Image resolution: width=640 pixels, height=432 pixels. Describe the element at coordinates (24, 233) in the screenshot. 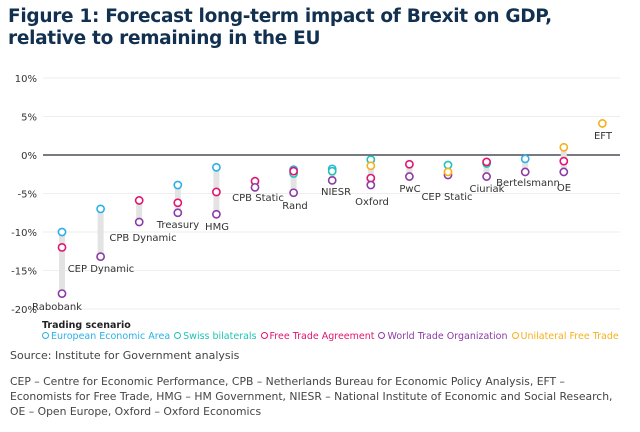

I see `y-tick-label: -10%` at that location.